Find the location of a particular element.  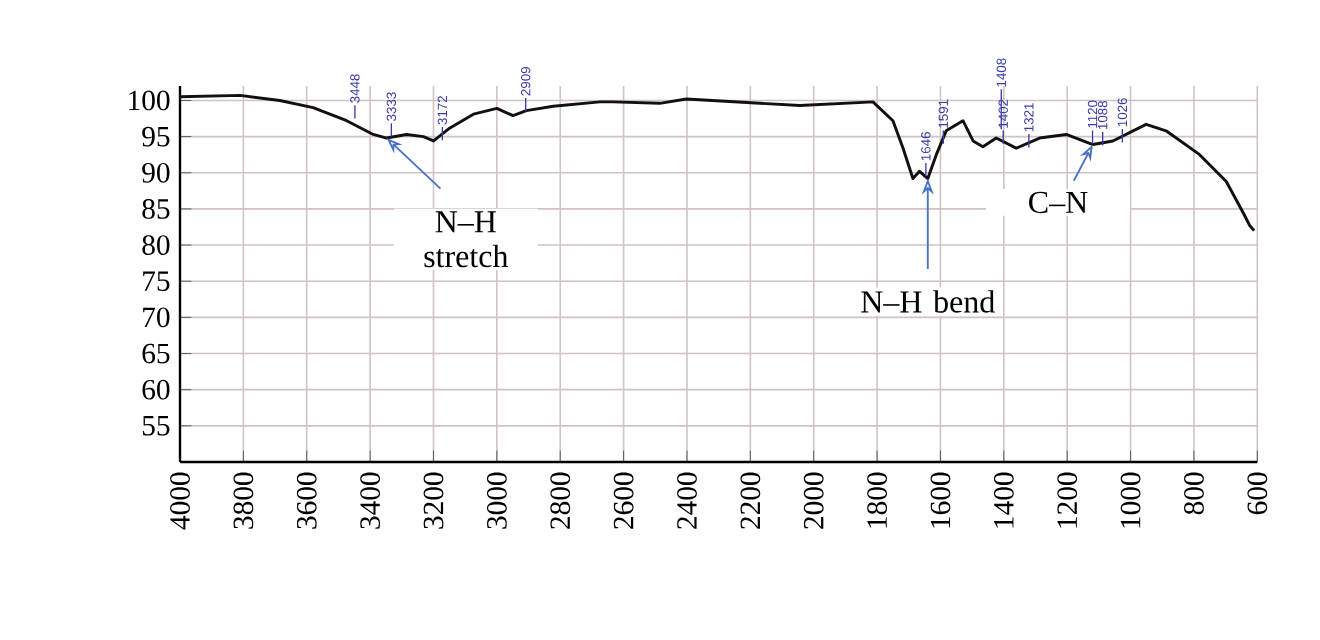

y-tick-label: 90 is located at coordinates (156, 172).